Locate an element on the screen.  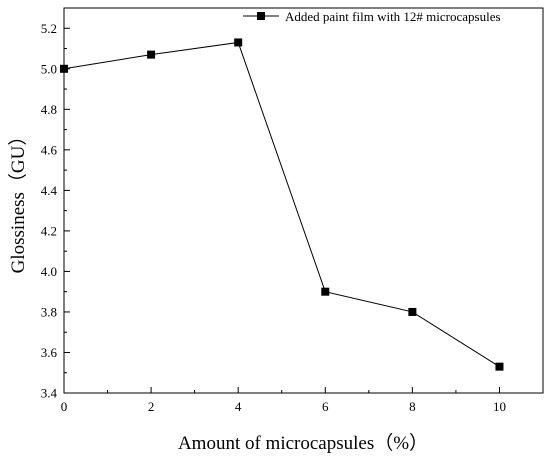
y-tick-label: 3.6 is located at coordinates (49, 352).